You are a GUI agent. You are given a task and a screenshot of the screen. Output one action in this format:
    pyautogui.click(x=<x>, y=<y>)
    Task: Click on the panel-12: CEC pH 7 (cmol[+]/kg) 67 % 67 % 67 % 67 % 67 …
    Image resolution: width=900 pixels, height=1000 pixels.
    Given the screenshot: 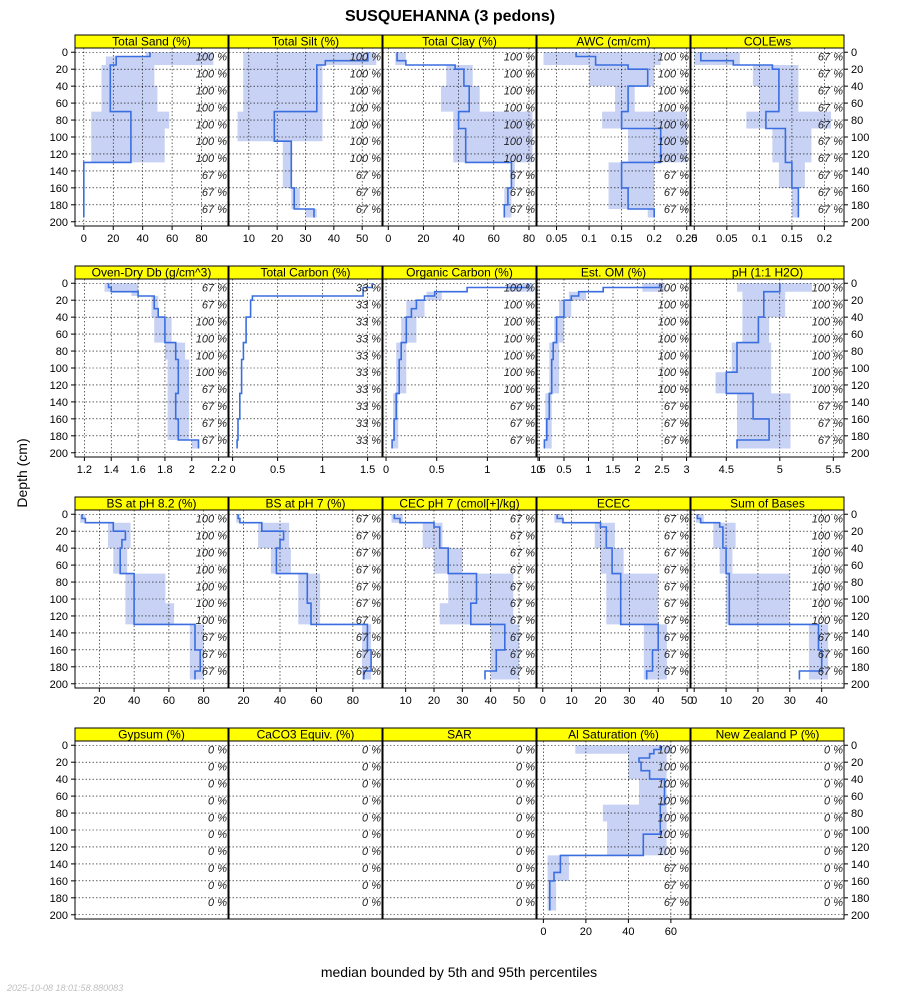 What is the action you would take?
    pyautogui.click(x=459, y=601)
    